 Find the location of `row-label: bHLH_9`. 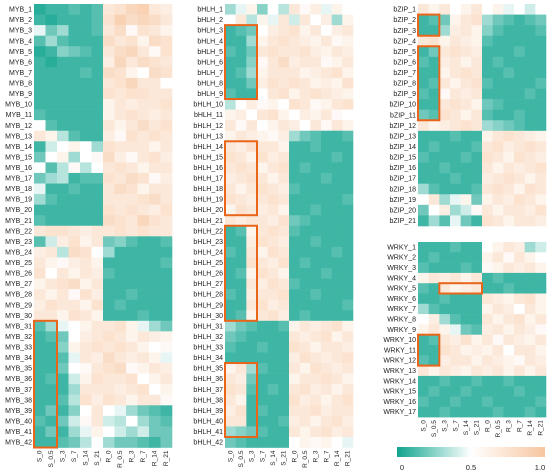

row-label: bHLH_9 is located at coordinates (210, 94).